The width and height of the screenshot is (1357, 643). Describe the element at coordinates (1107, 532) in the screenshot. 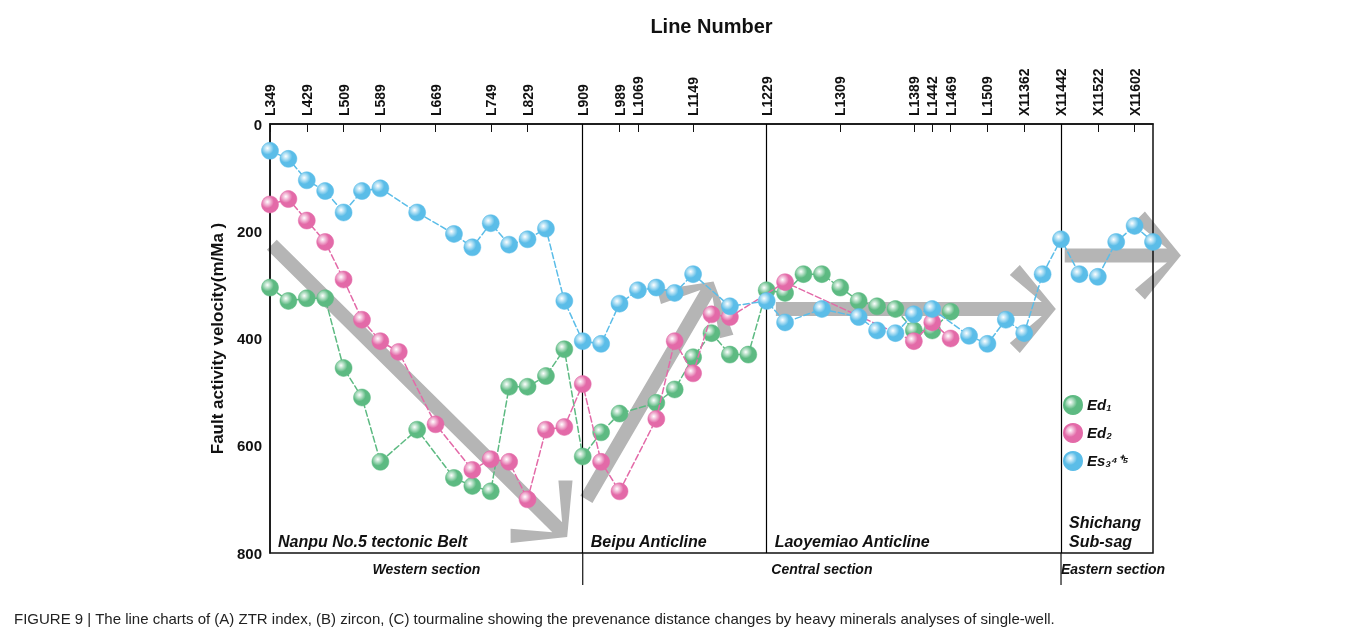

I see `annotation: Shichang Sub-sag` at that location.